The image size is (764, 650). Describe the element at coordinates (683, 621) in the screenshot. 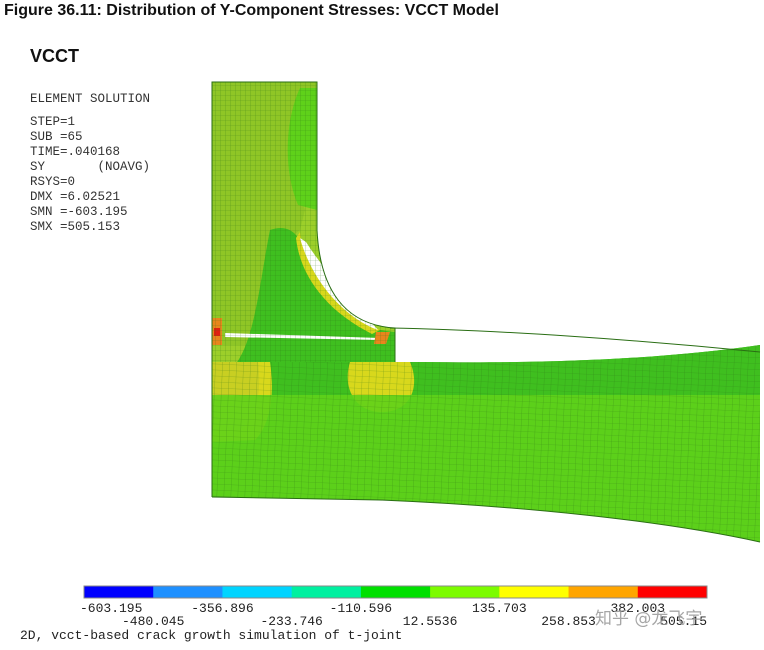

I see `legend-tick-label: 505.15` at that location.